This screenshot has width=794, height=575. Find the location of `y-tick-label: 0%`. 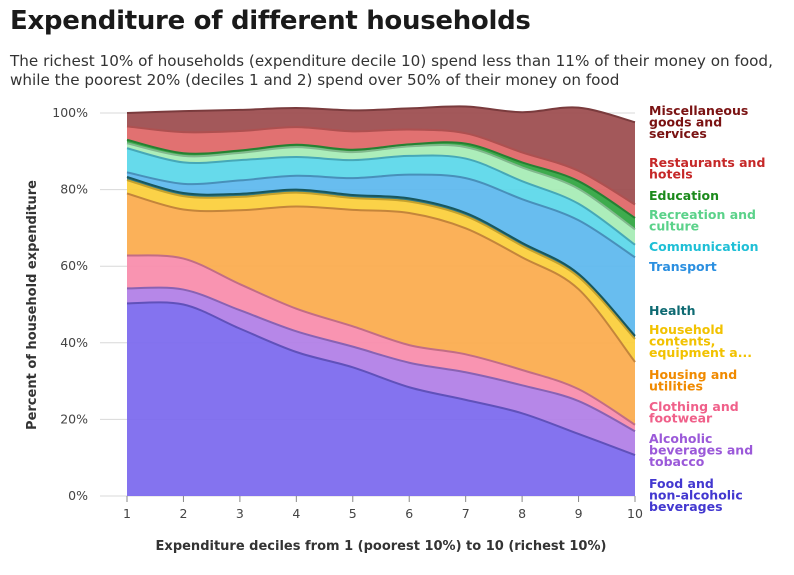

y-tick-label: 0% is located at coordinates (78, 495).